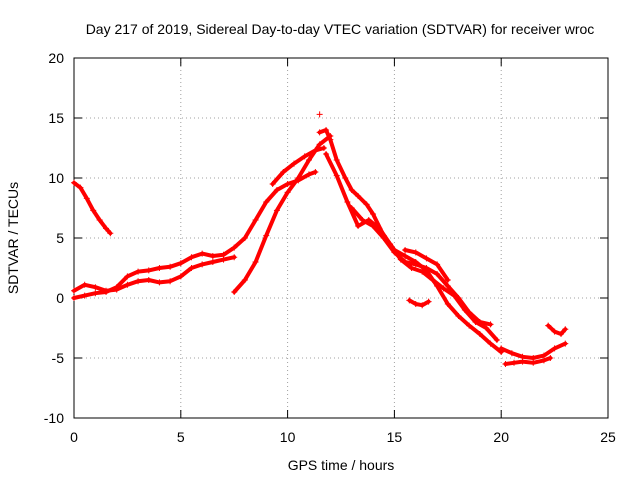  What do you see at coordinates (58, 358) in the screenshot?
I see `y-tick-label: -5` at bounding box center [58, 358].